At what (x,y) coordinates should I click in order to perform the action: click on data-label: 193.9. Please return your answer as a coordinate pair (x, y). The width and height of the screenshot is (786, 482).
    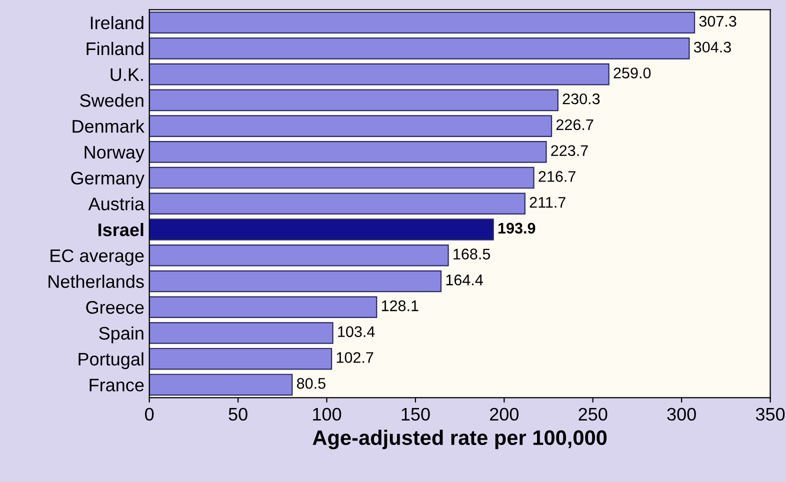
    Looking at the image, I should click on (517, 228).